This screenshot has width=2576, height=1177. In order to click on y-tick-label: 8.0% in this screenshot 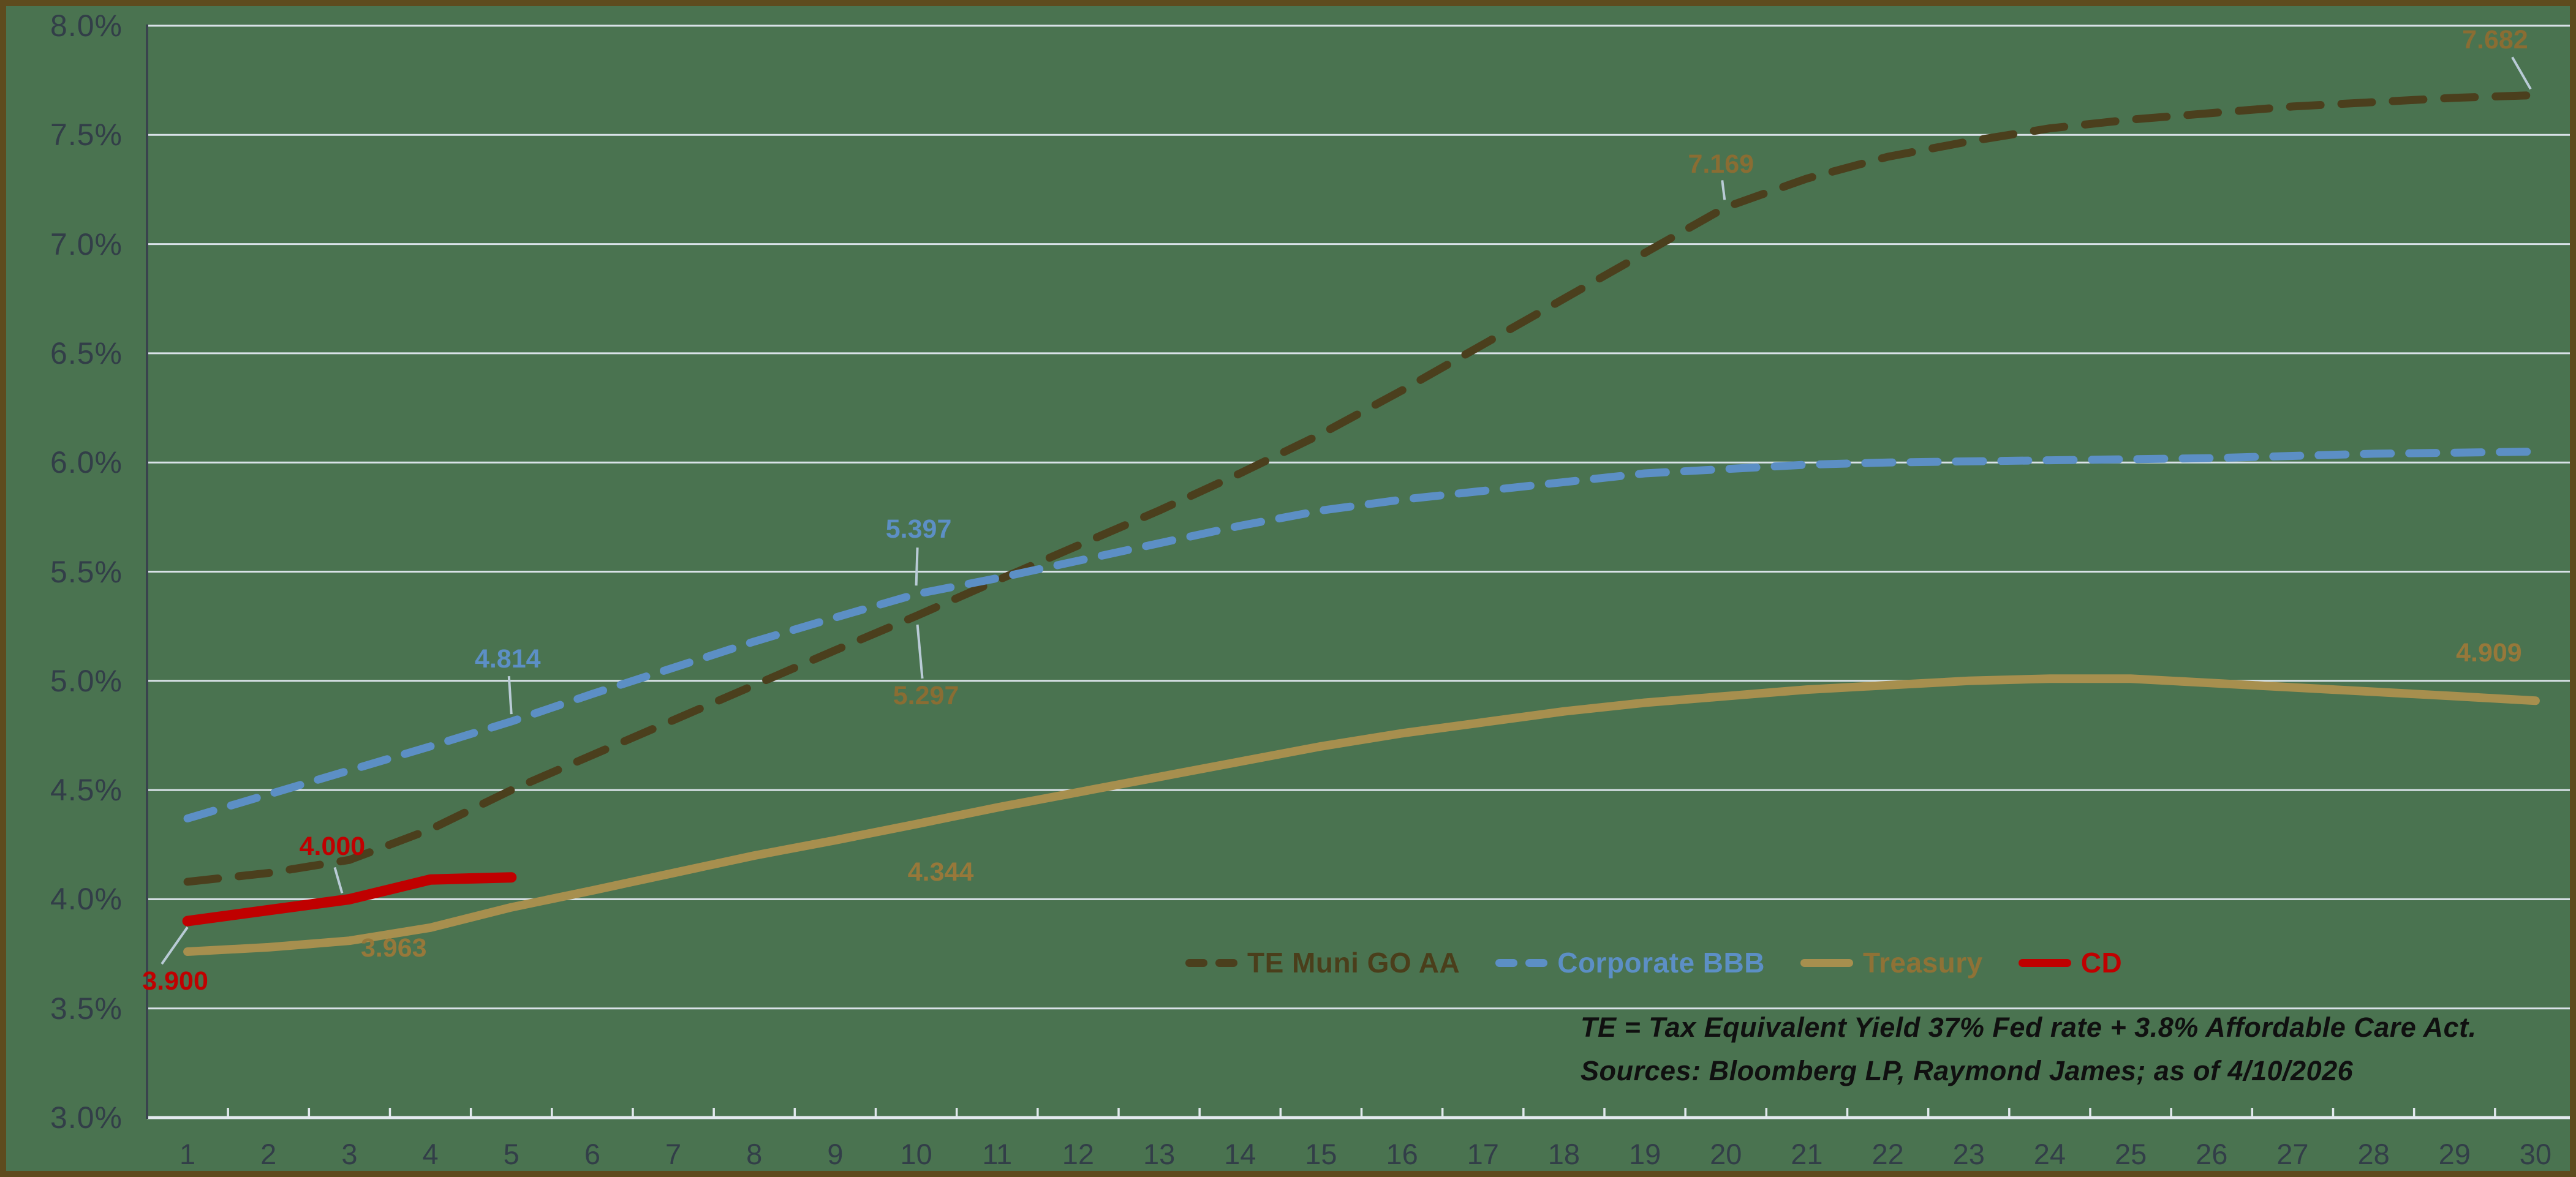, I will do `click(86, 26)`.